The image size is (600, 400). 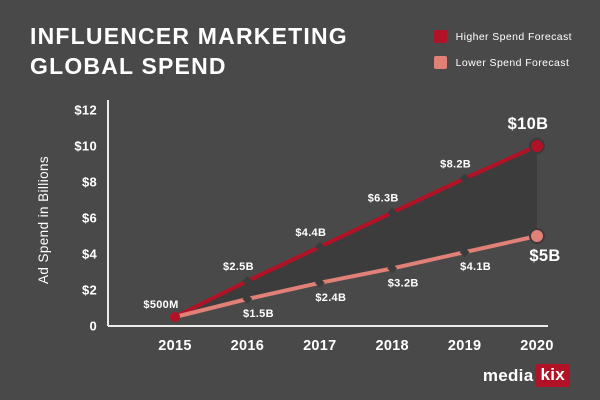 I want to click on legend-item-higher: Higher Spend Forecast, so click(x=502, y=36).